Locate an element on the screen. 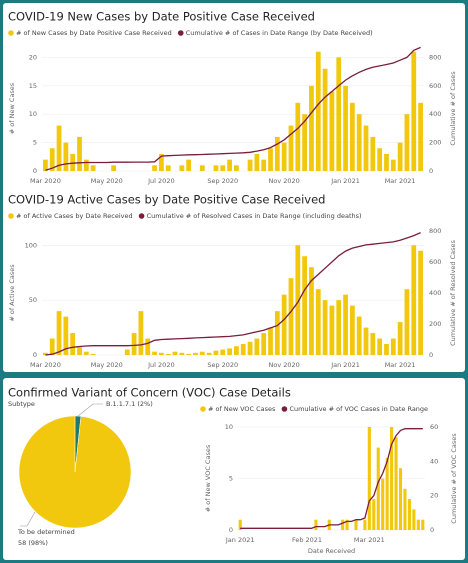 Image resolution: width=468 pixels, height=563 pixels. x-axis-title: Date Received is located at coordinates (331, 551).